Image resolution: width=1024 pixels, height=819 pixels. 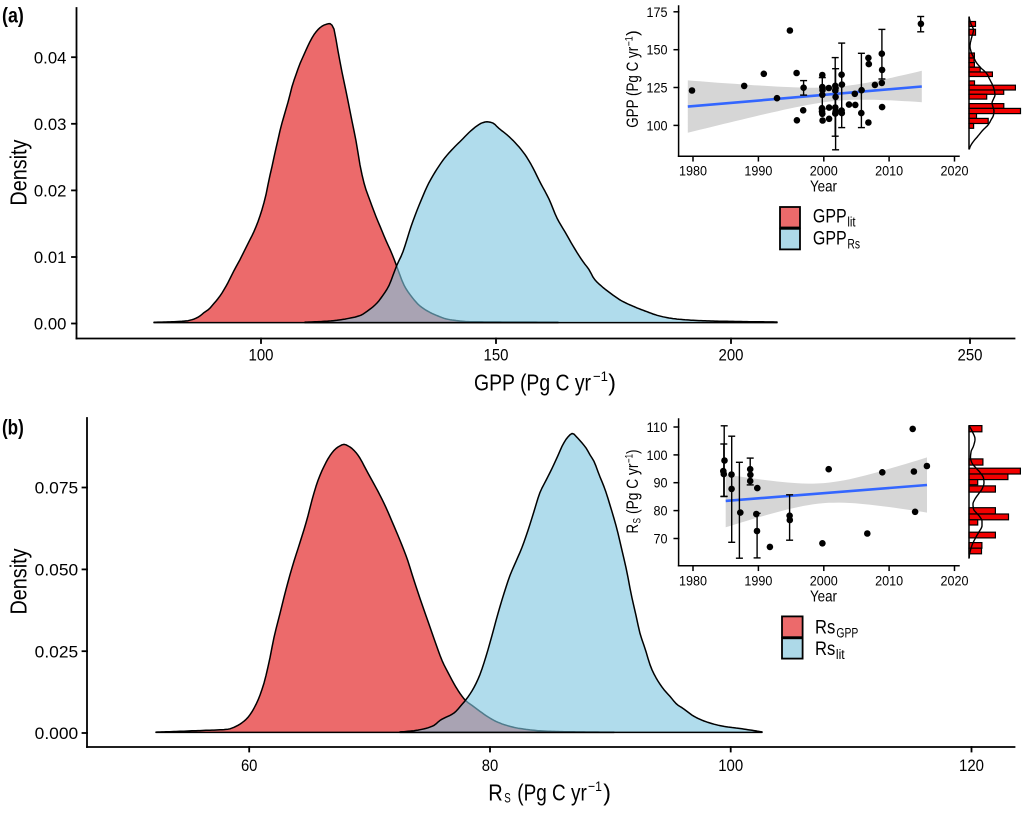 What do you see at coordinates (657, 12) in the screenshot?
I see `svg-text: 175` at bounding box center [657, 12].